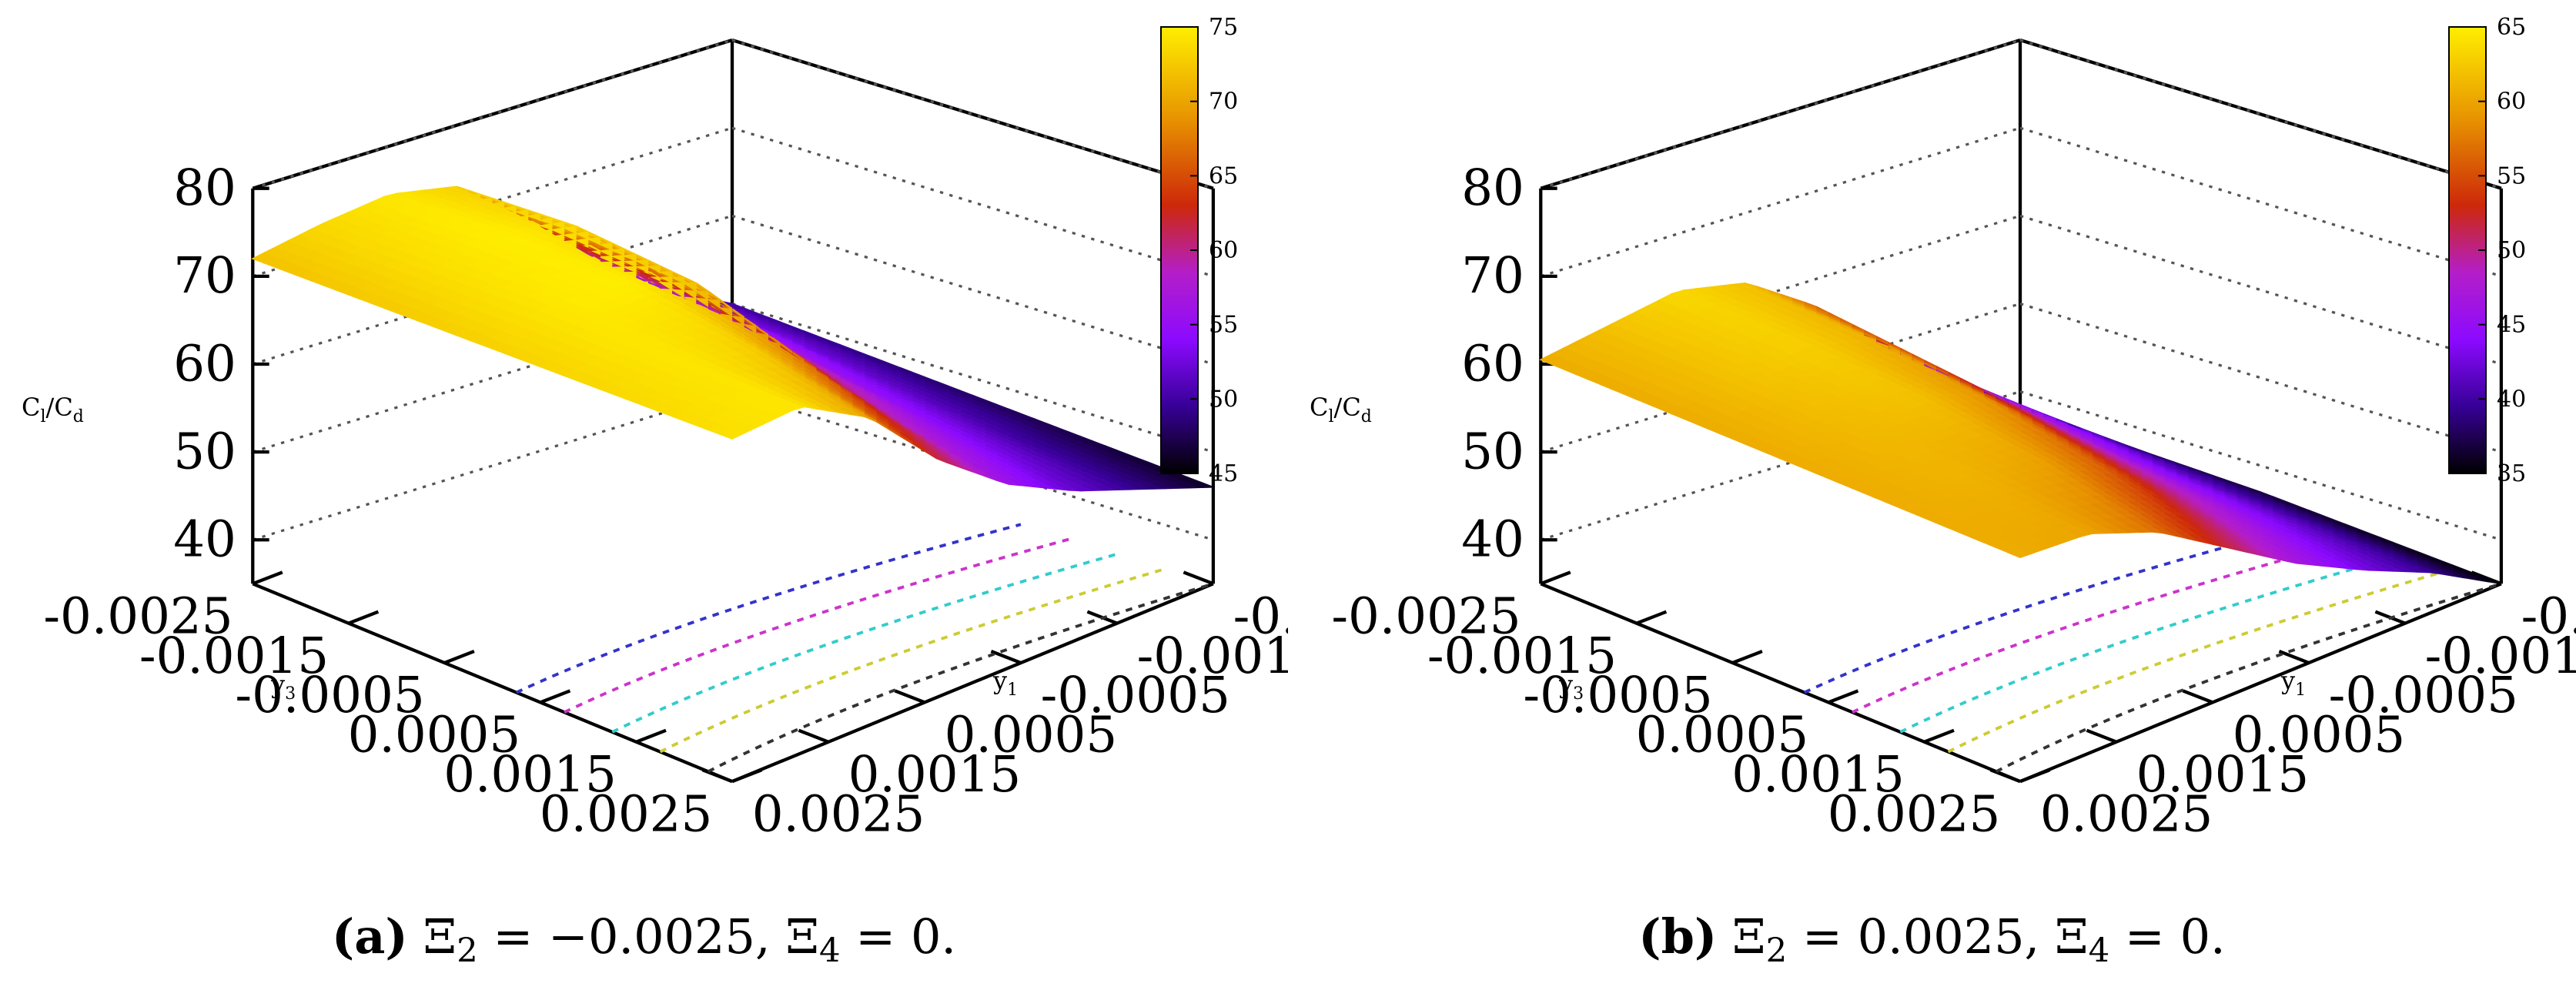 The height and width of the screenshot is (1000, 2576). I want to click on caption-a-mid: = −0.0025, Ξ, so click(648, 936).